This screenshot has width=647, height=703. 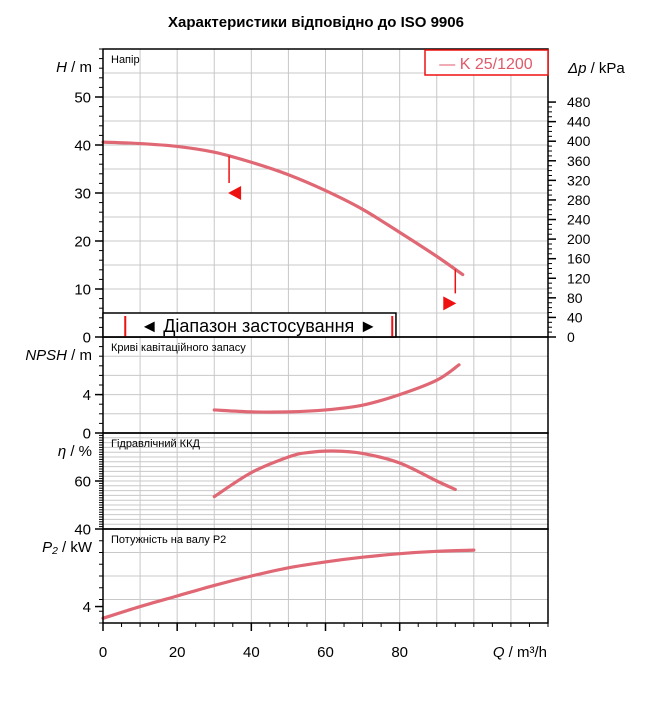 What do you see at coordinates (82, 530) in the screenshot?
I see `efficiency-y-tick-label: 40` at bounding box center [82, 530].